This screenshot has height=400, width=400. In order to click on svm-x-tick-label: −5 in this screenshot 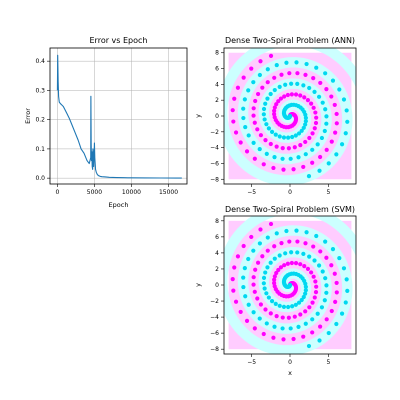, I will do `click(251, 362)`.